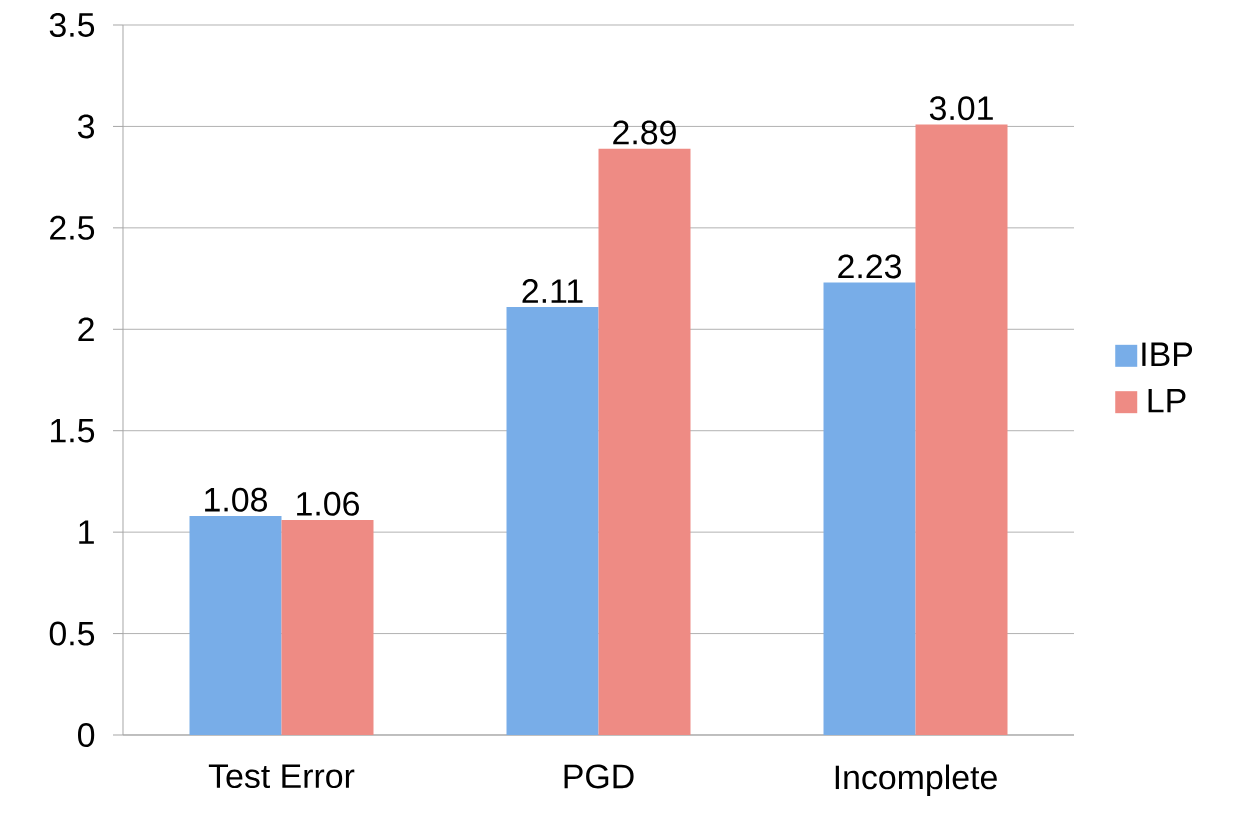  What do you see at coordinates (73, 430) in the screenshot?
I see `y-tick-label: 1.5` at bounding box center [73, 430].